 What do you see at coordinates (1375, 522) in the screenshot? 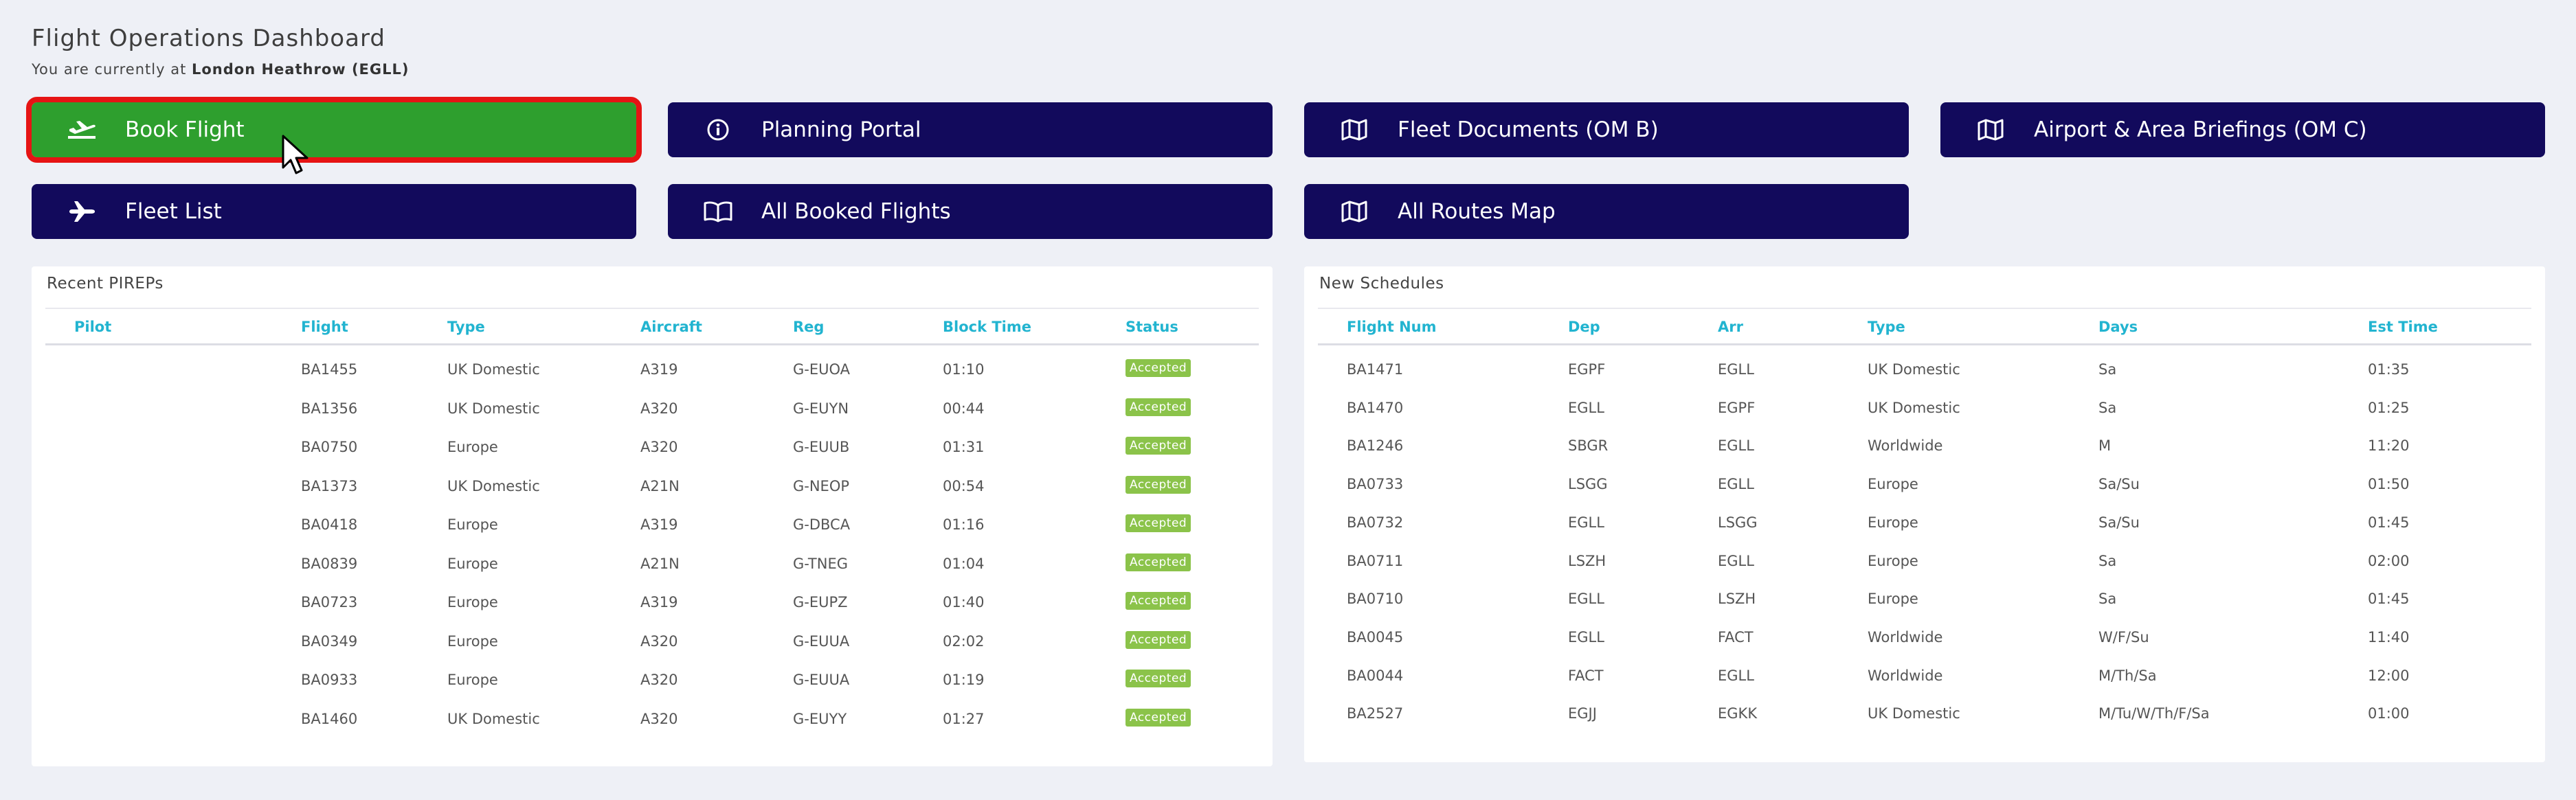
I see `table-cell: BA0732` at bounding box center [1375, 522].